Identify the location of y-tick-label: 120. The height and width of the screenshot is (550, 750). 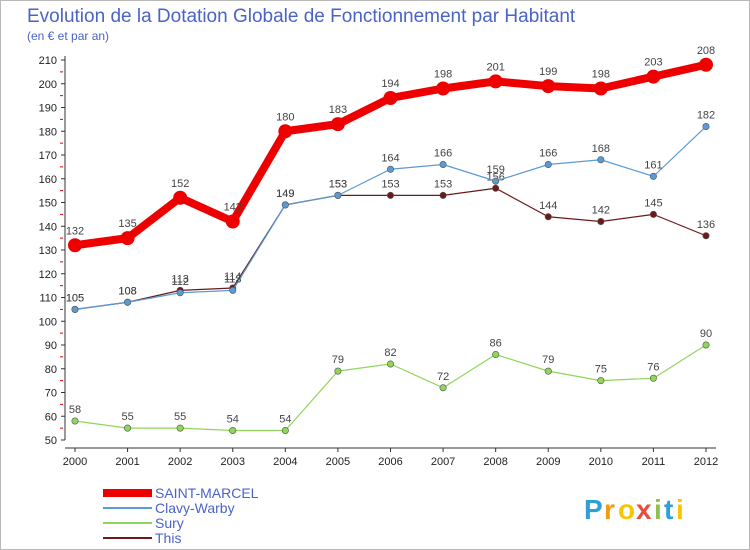
(48, 275).